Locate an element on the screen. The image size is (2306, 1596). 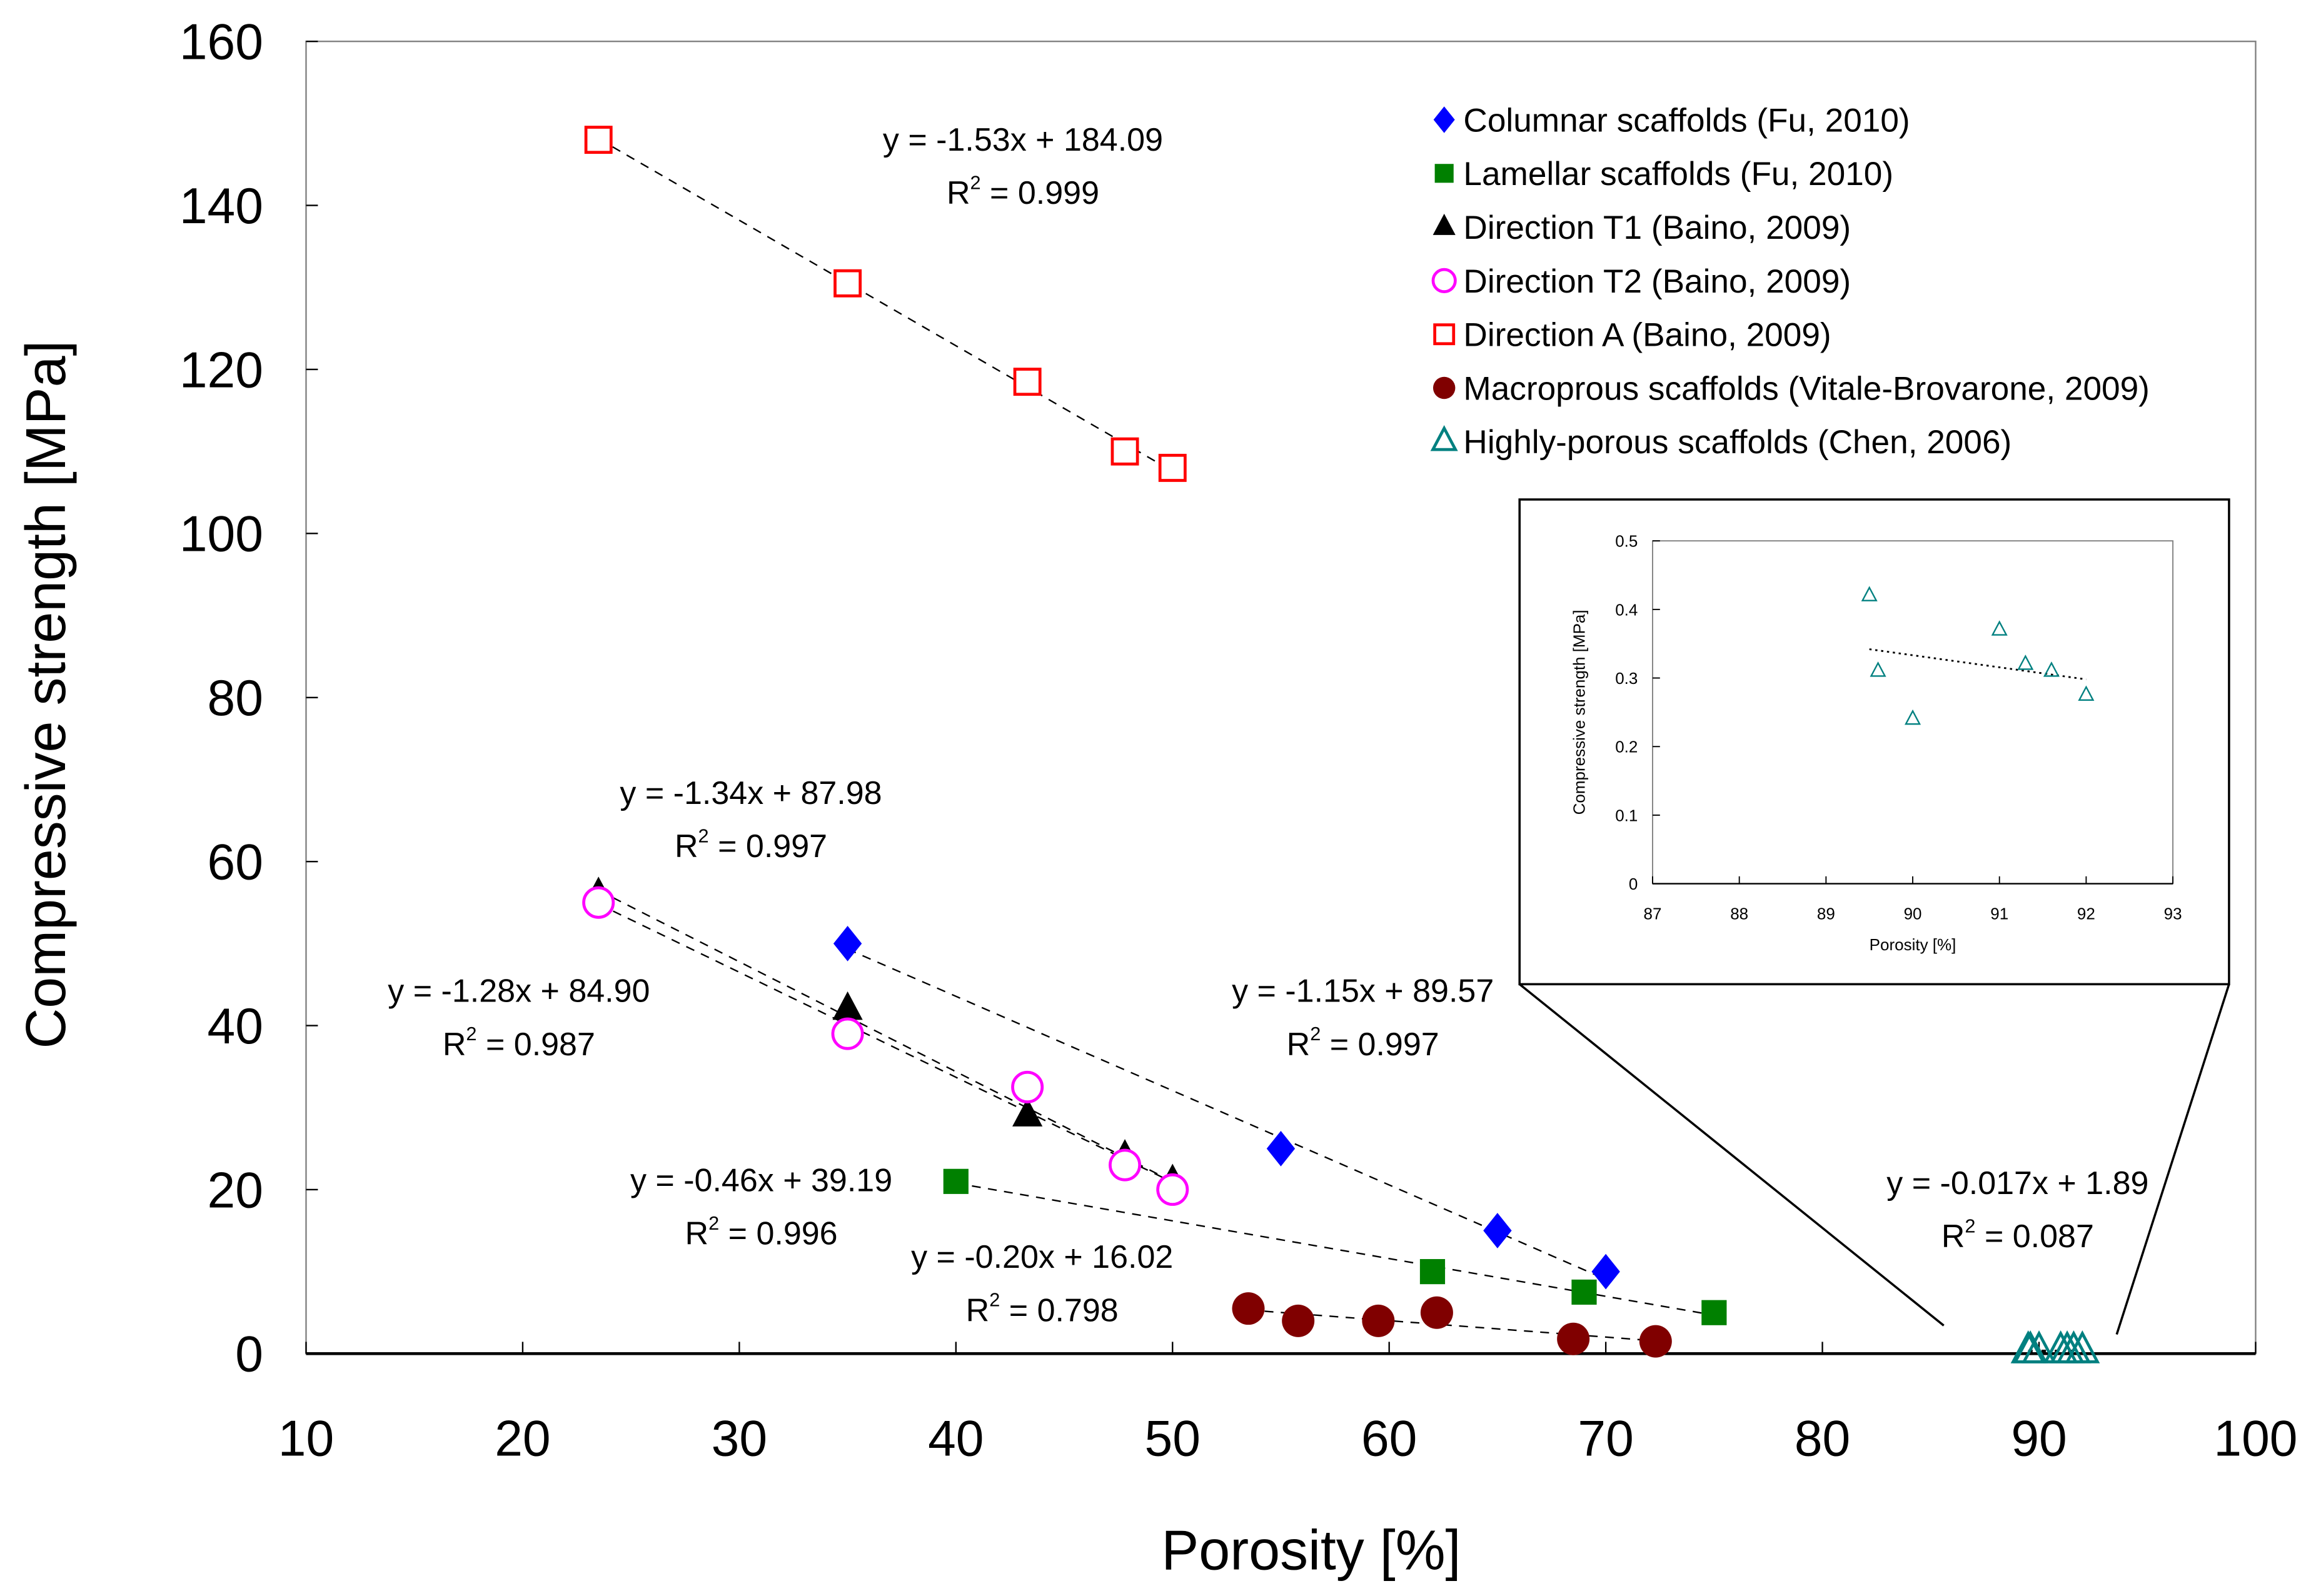
y-tick-label: 20 is located at coordinates (235, 1190).